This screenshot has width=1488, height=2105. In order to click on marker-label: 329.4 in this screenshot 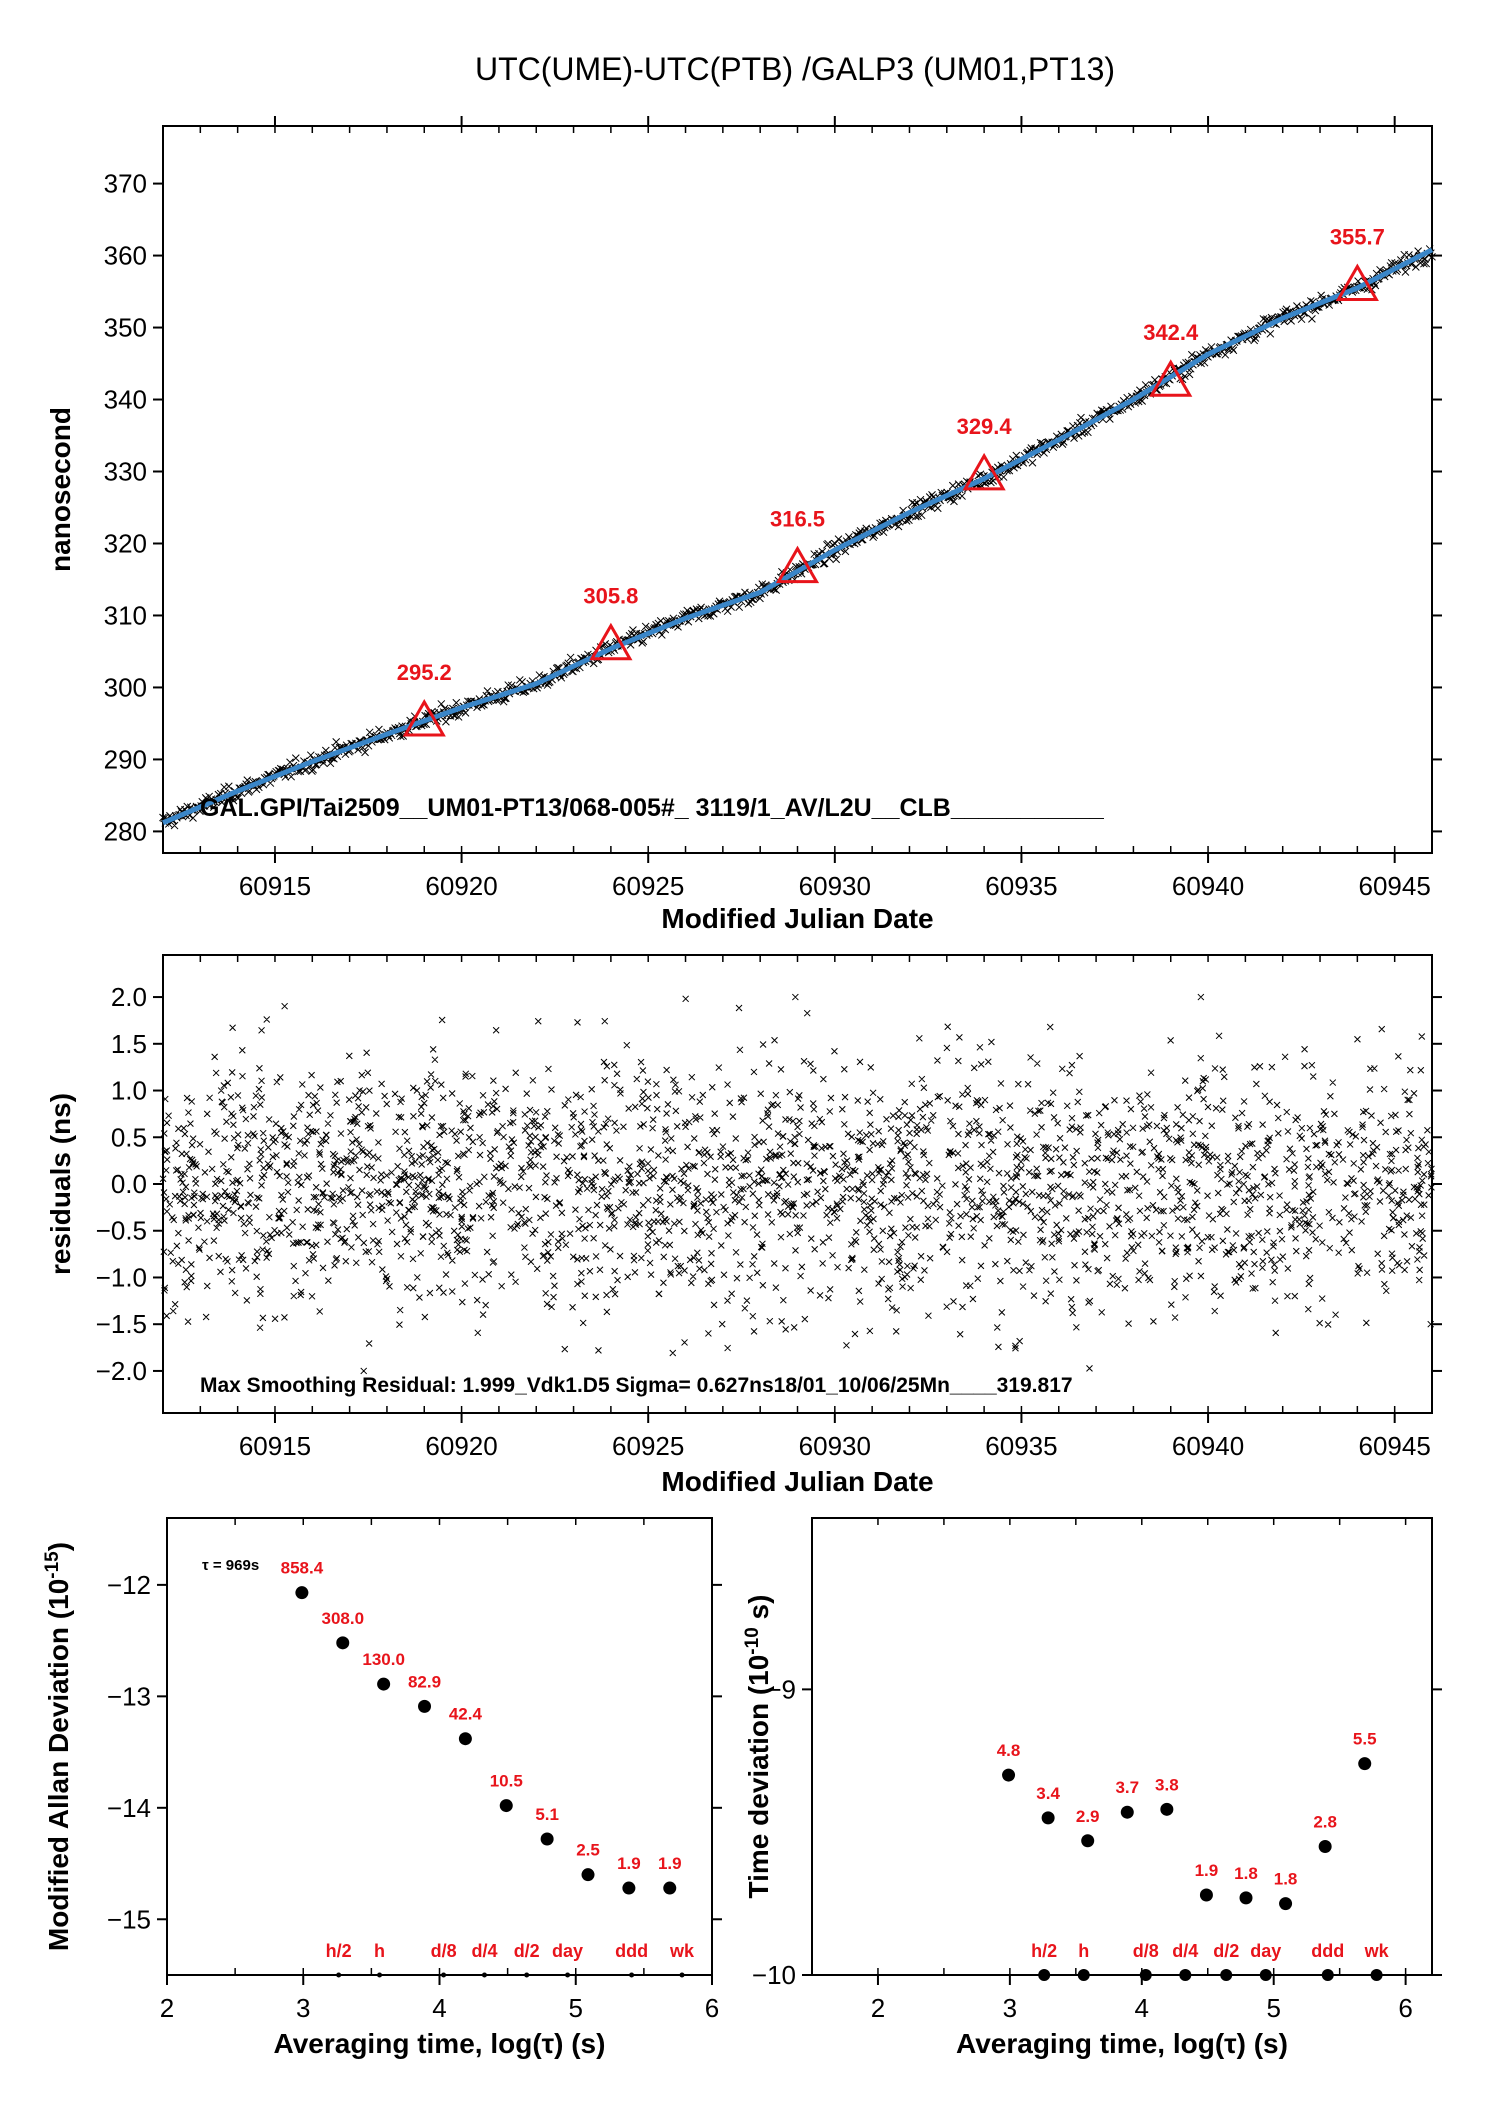, I will do `click(985, 426)`.